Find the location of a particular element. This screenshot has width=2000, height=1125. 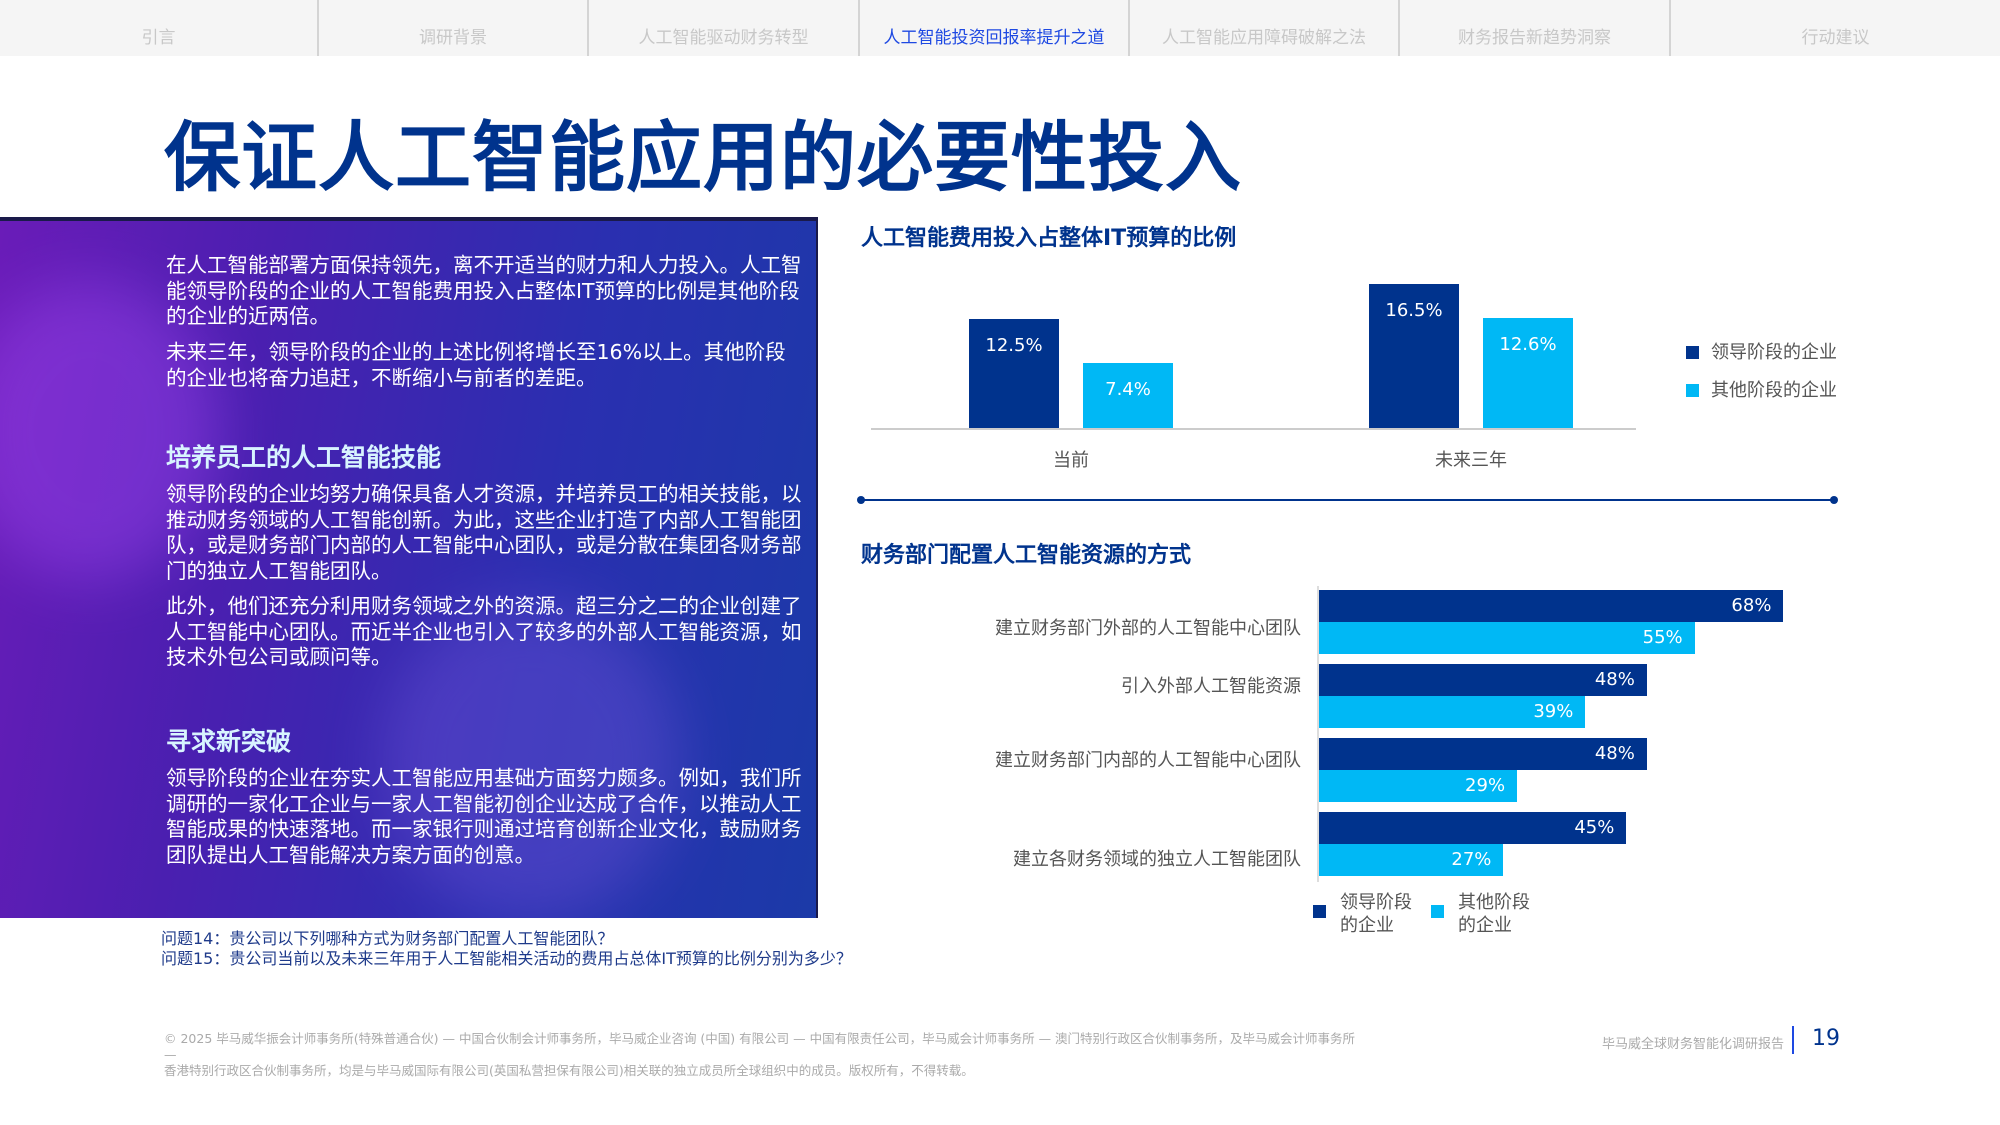

bar-value-label: 7.4% is located at coordinates (1128, 390).